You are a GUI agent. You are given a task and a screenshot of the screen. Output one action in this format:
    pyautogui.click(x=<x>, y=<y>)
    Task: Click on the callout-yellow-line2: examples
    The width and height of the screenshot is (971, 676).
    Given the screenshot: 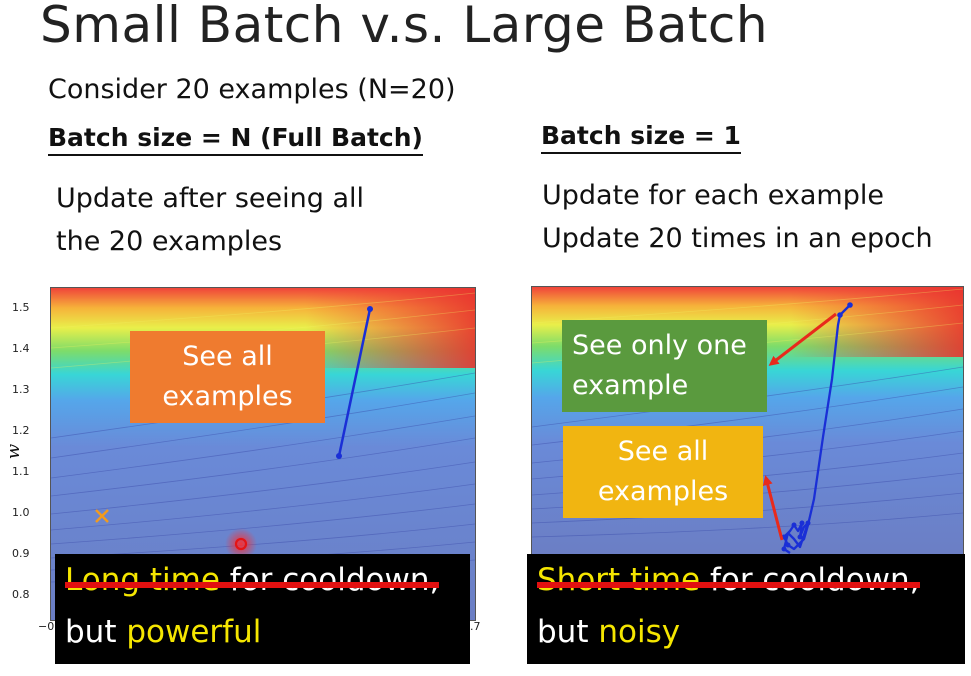 What is the action you would take?
    pyautogui.click(x=663, y=491)
    